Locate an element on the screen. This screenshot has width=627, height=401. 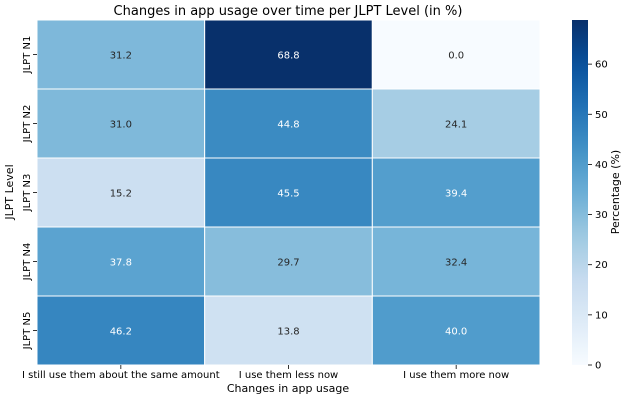
cell-value-label: 46.2 is located at coordinates (121, 332).